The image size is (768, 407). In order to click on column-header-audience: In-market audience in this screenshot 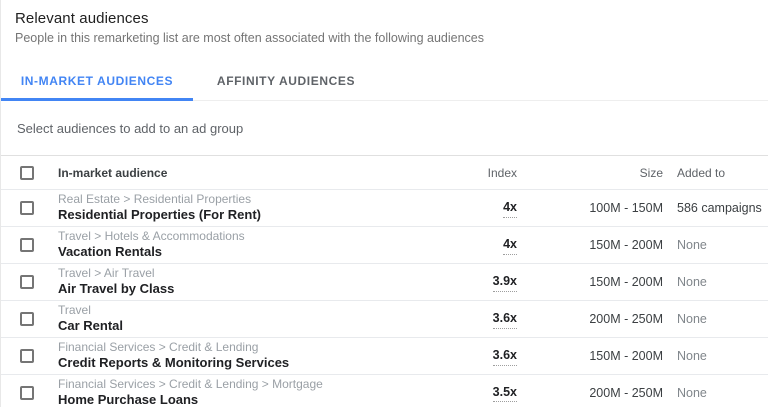, I will do `click(113, 172)`.